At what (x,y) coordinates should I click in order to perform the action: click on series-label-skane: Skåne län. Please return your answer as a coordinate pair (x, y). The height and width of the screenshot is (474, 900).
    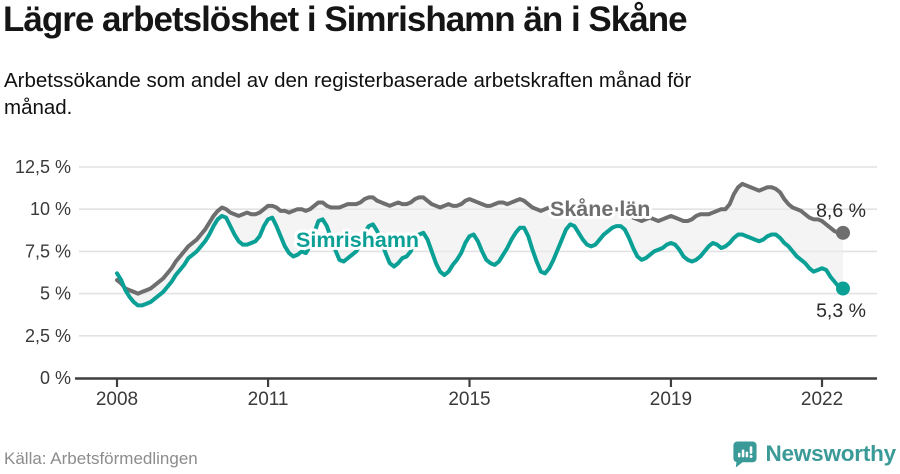
    Looking at the image, I should click on (600, 209).